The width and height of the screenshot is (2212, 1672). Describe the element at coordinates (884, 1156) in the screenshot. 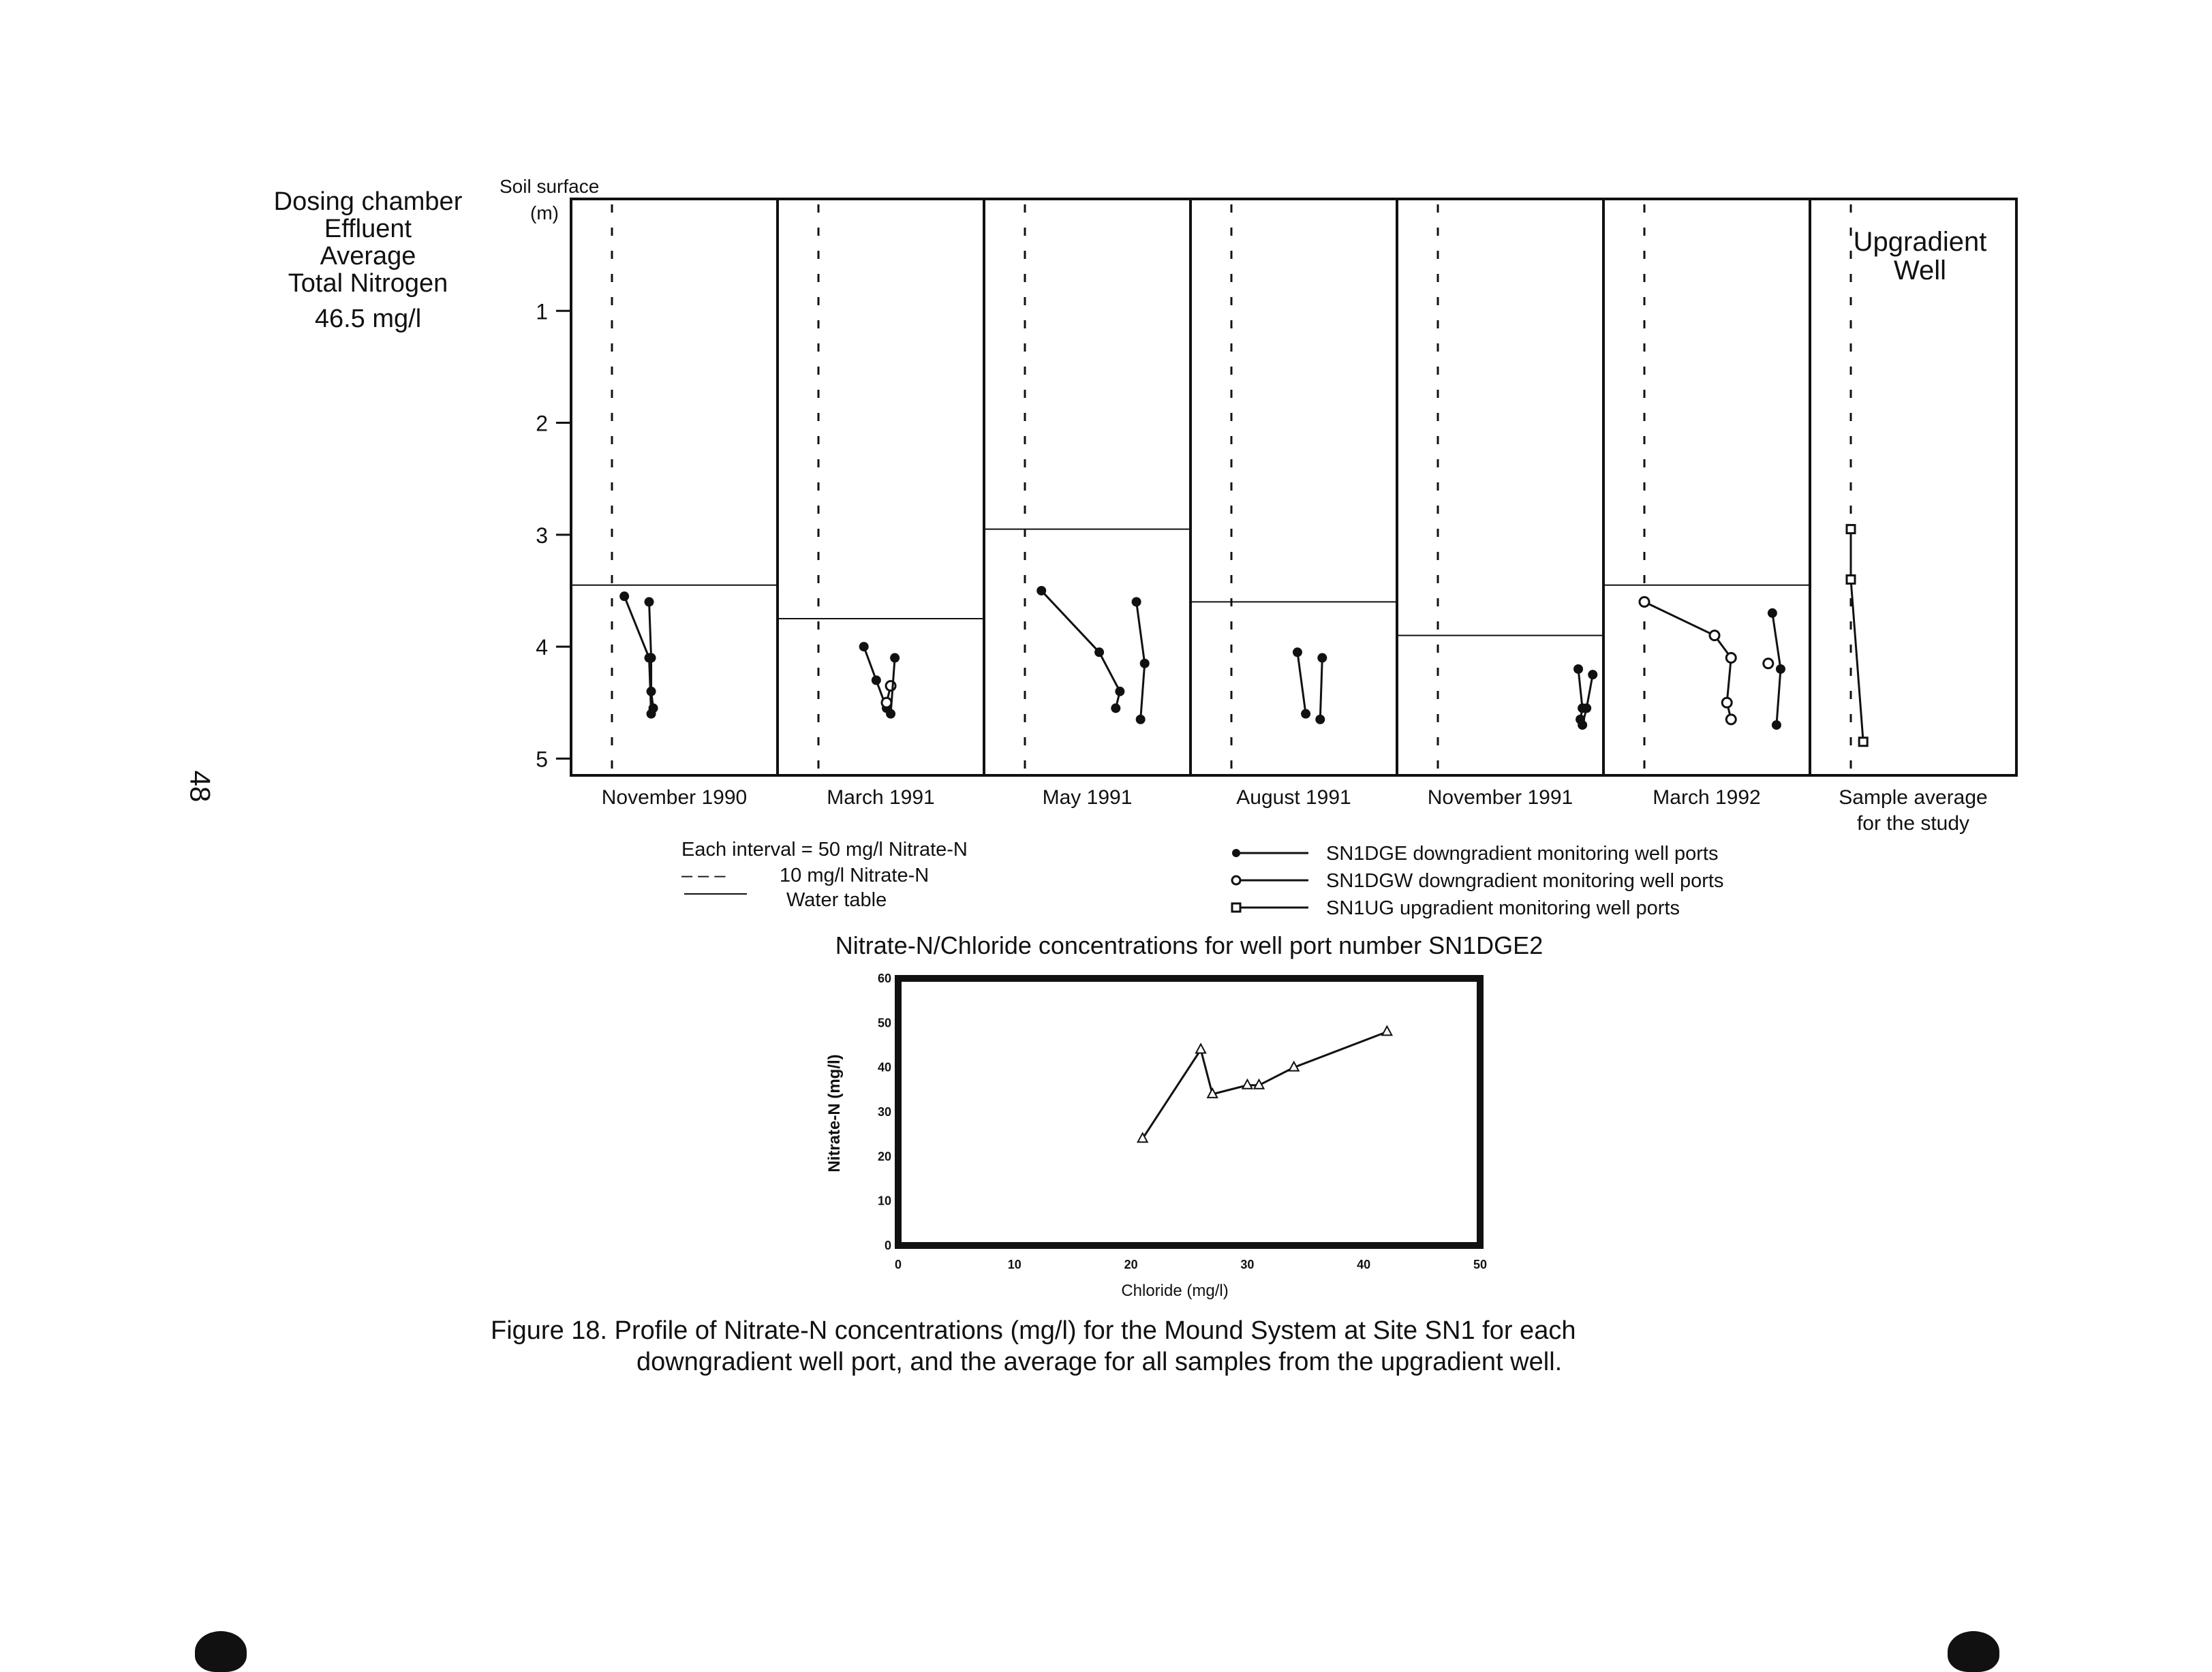

I see `y-tick-label: 20` at that location.